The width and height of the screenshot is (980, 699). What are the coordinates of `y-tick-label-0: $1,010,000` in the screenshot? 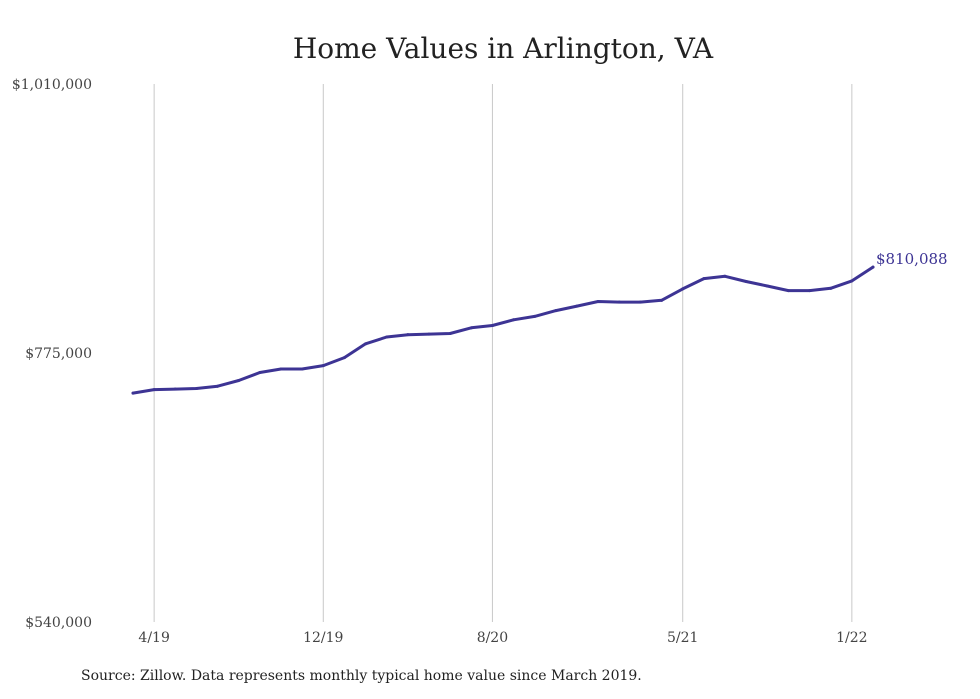 It's located at (52, 85).